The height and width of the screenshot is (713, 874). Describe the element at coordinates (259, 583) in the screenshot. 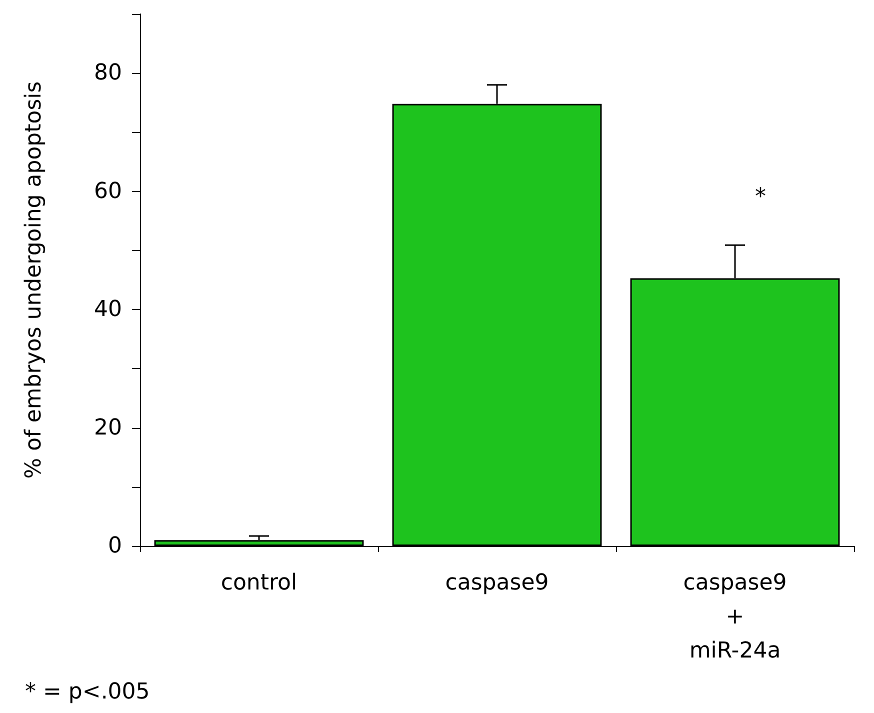

I see `x-tick-label: control` at that location.